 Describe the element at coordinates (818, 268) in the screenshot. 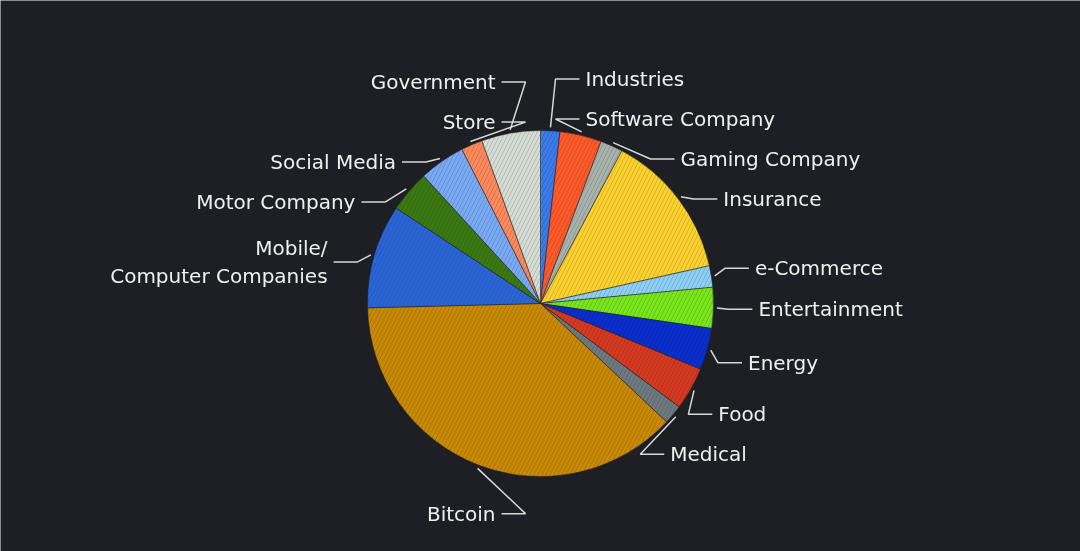

I see `slice-label: e-Commerce` at that location.